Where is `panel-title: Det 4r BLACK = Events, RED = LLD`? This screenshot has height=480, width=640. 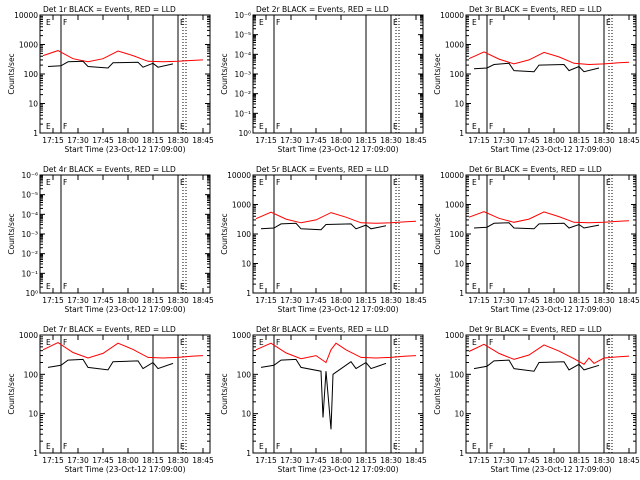 panel-title: Det 4r BLACK = Events, RED = LLD is located at coordinates (109, 169).